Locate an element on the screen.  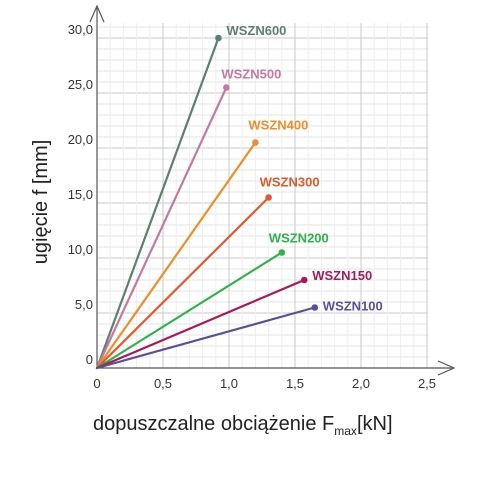
series-point-wszn200 is located at coordinates (282, 252).